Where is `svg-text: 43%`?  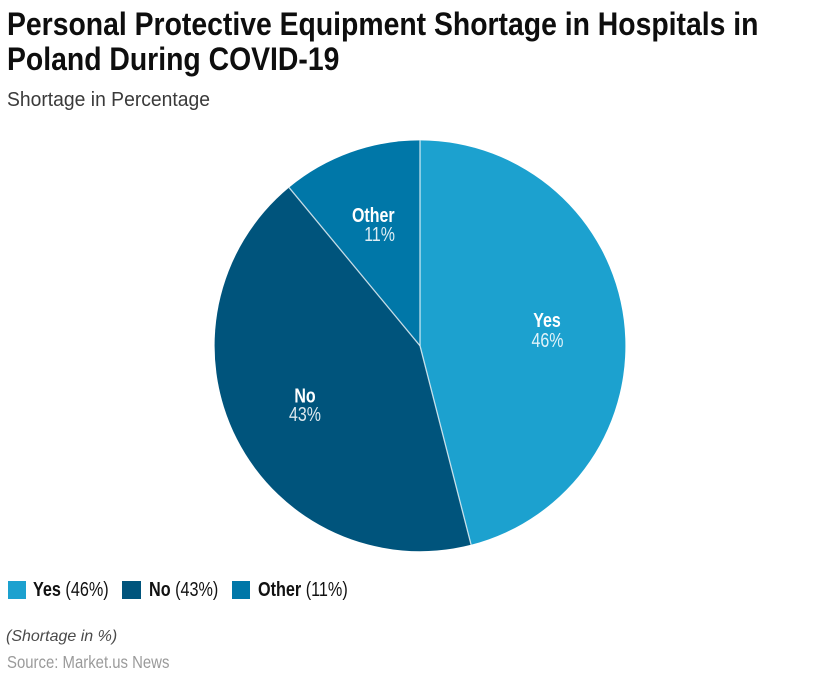
svg-text: 43% is located at coordinates (305, 413).